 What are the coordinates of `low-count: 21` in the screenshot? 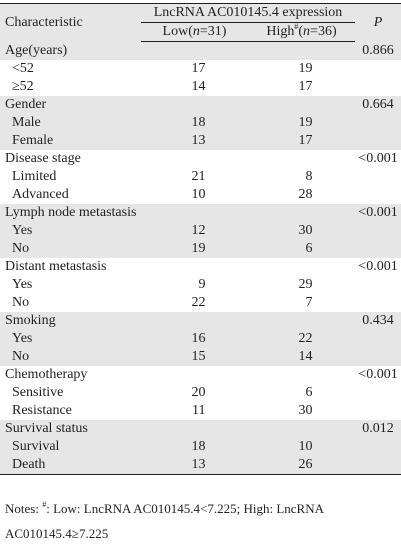 It's located at (198, 176).